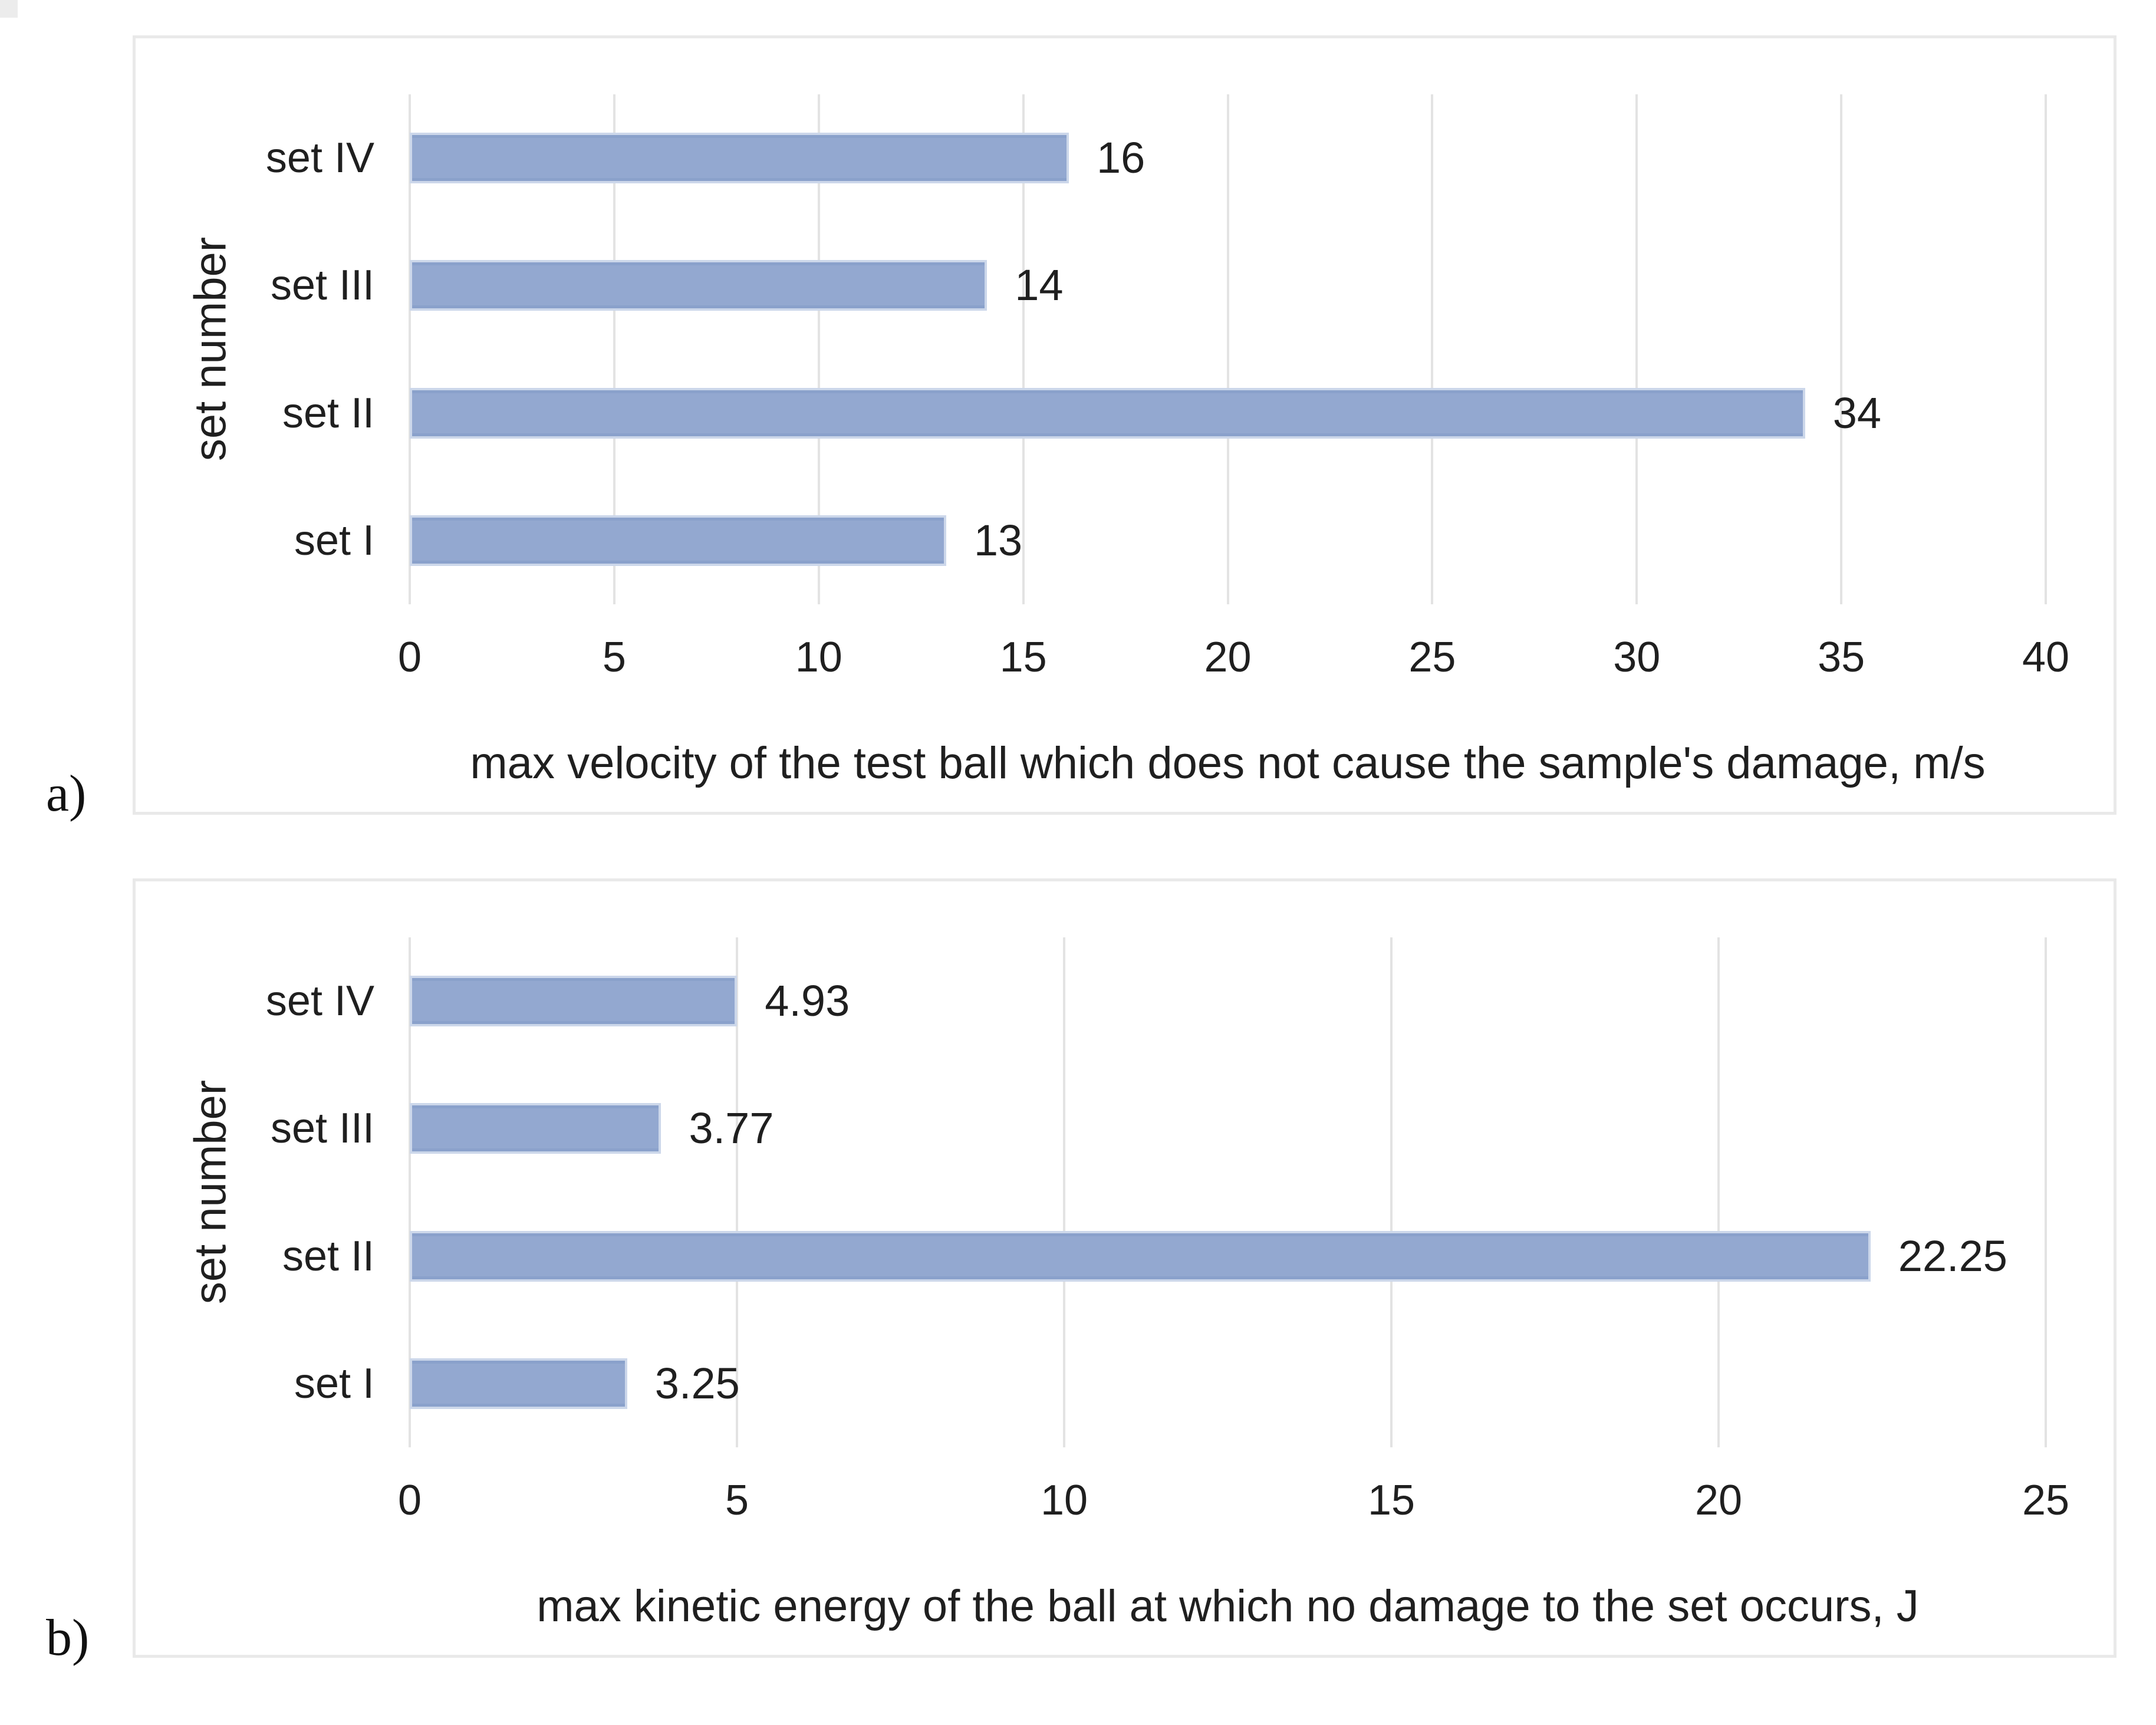  I want to click on bar-value-label-set-IV: 4.93, so click(807, 1001).